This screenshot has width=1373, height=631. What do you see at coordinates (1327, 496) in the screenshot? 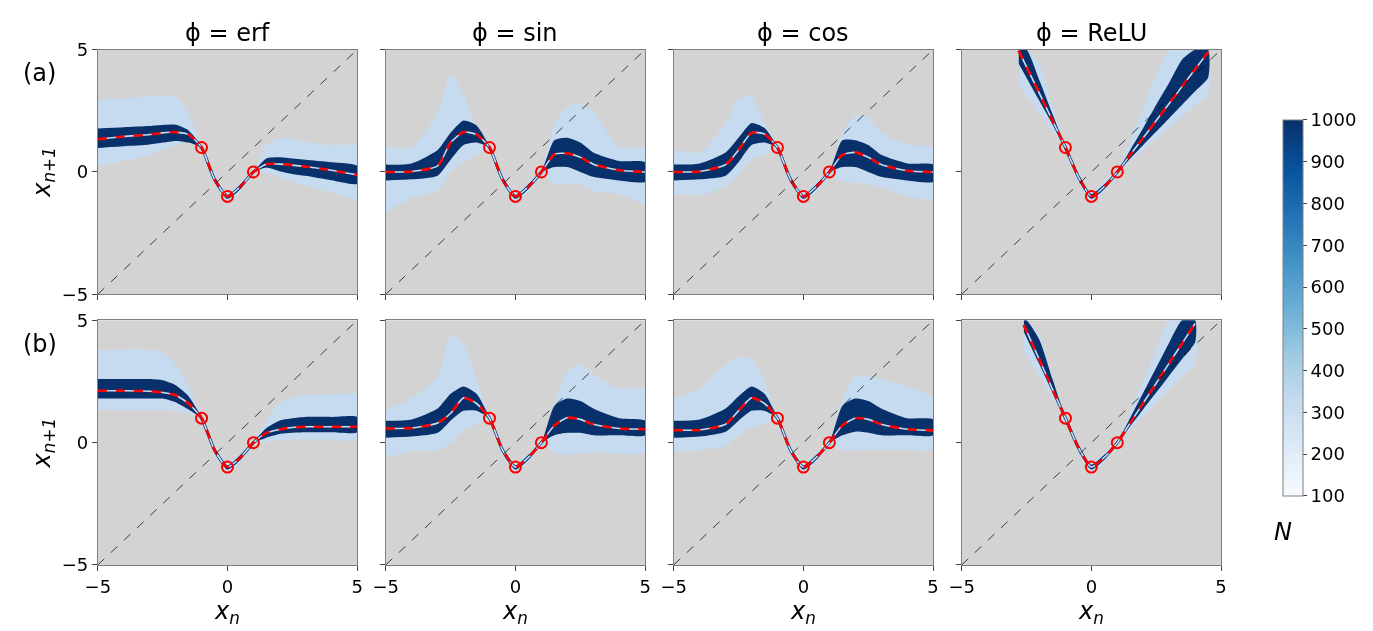
I see `color-bar-label: 100` at bounding box center [1327, 496].